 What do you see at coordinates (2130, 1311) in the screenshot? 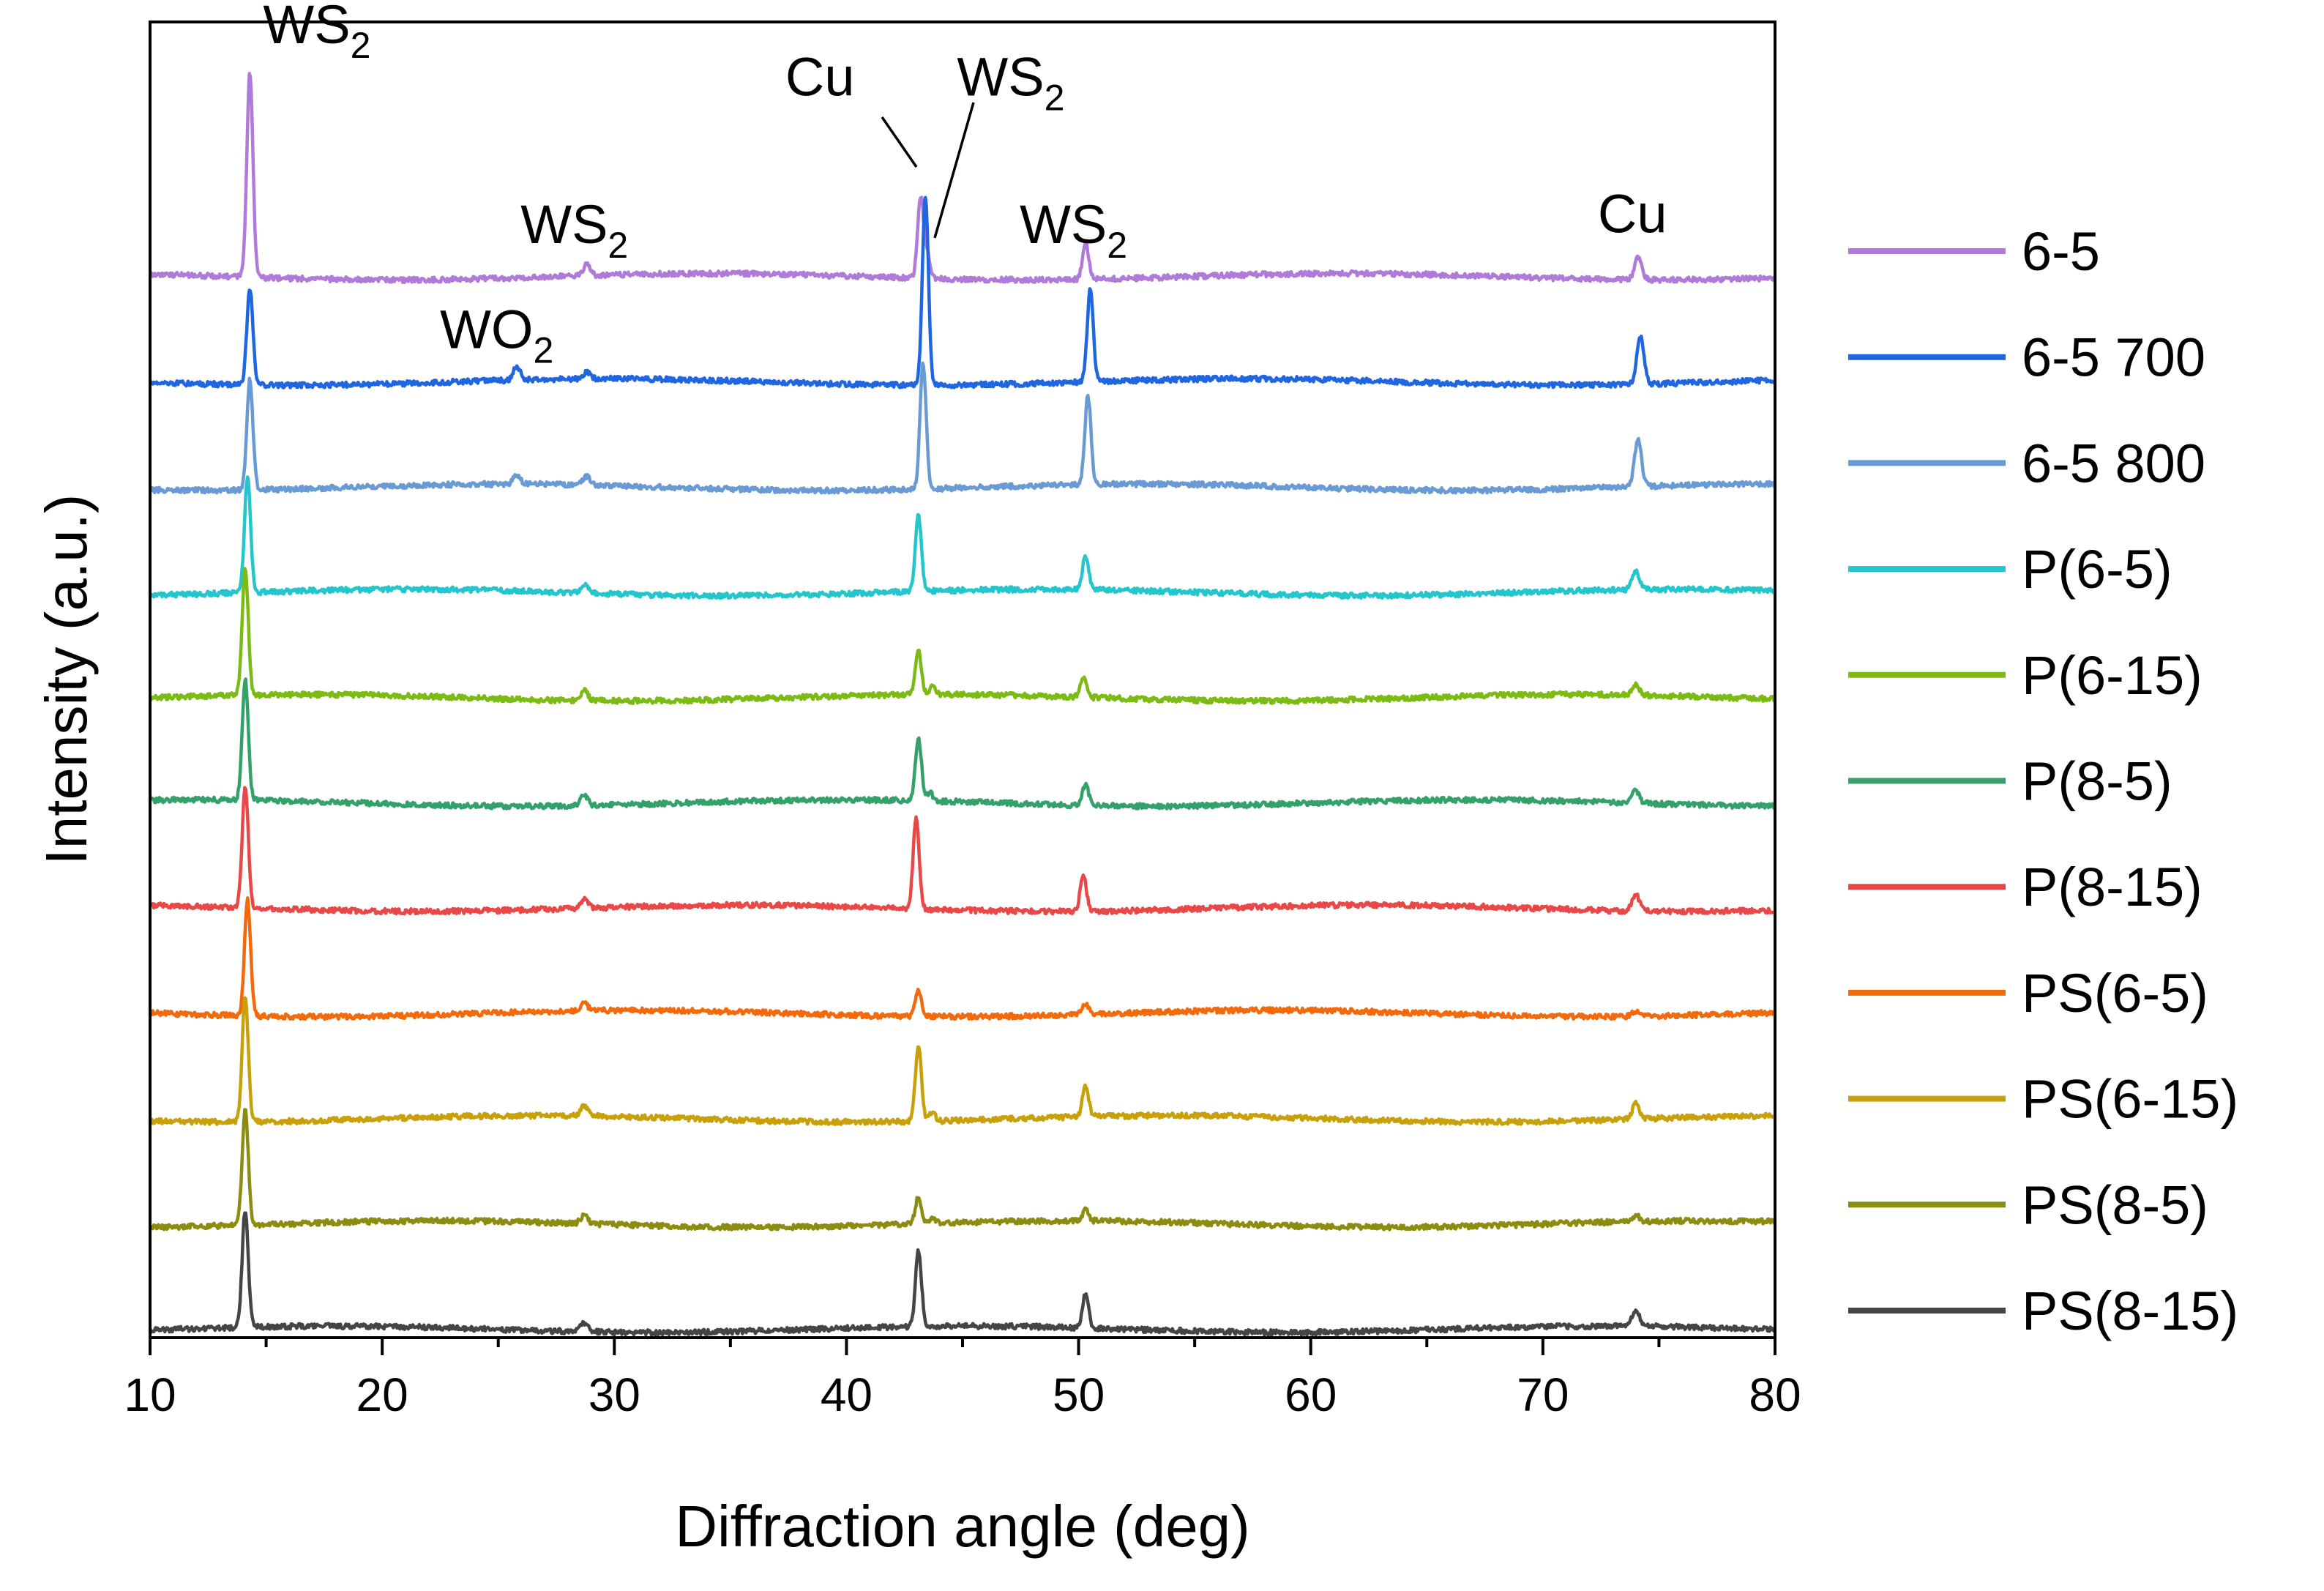
I see `legend-label: PS(8-15)` at bounding box center [2130, 1311].